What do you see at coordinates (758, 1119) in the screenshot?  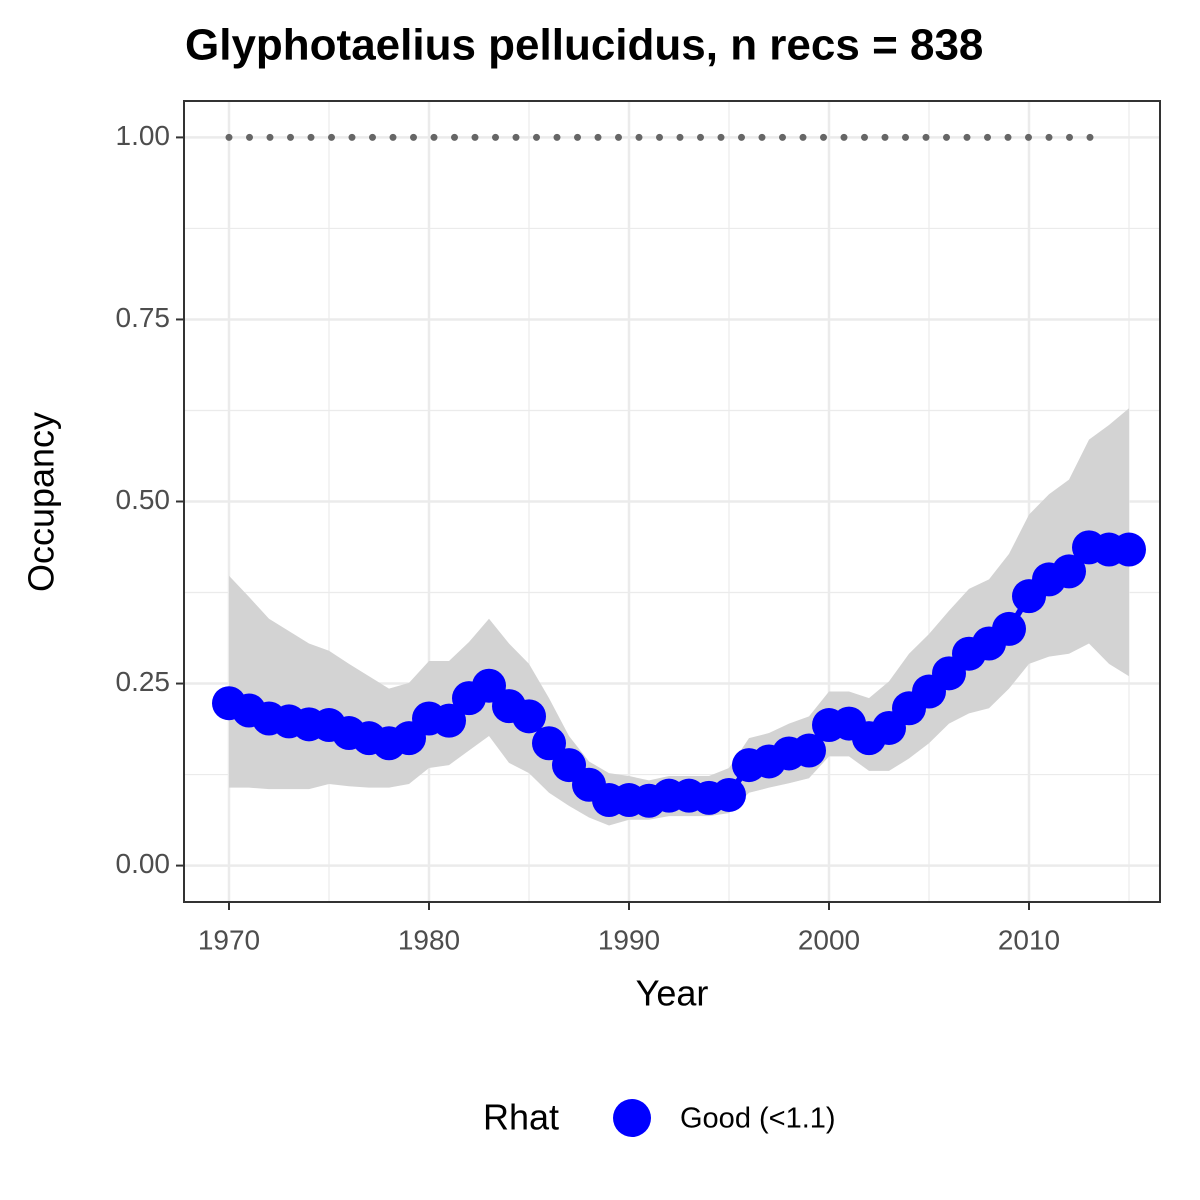 I see `legend-label: Good (<1.1)` at bounding box center [758, 1119].